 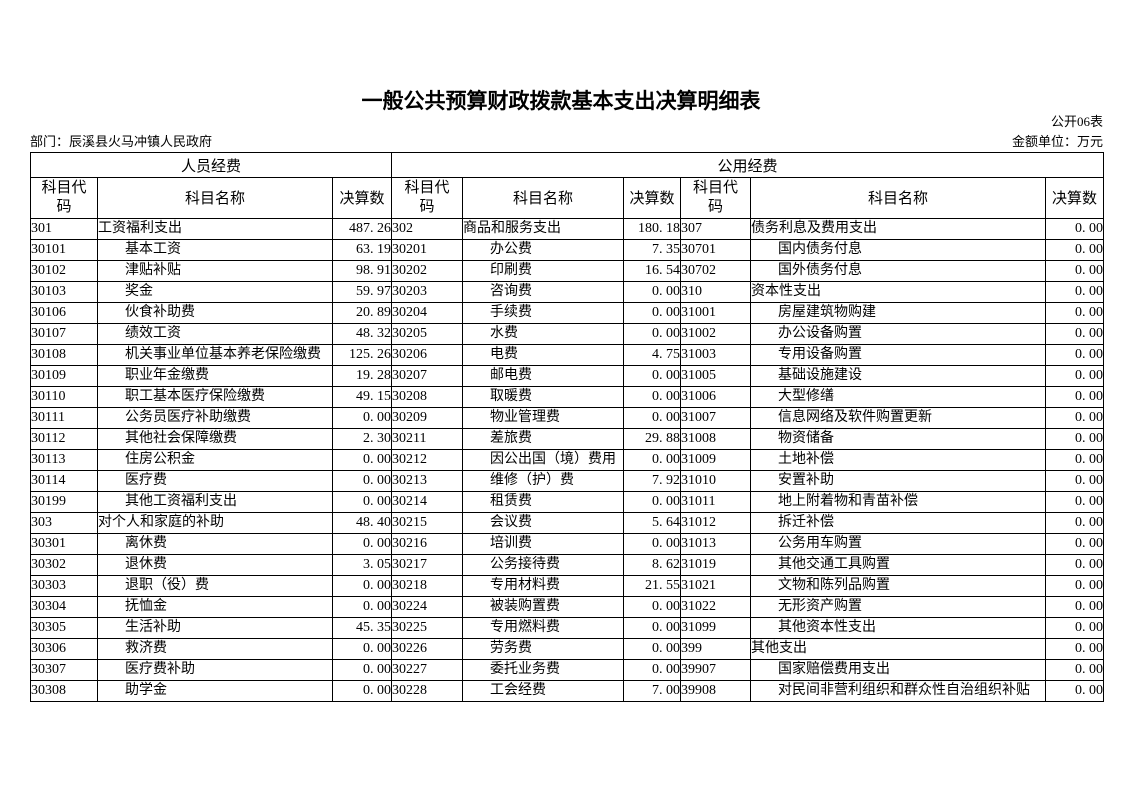 I want to click on code-cell: 30114, so click(x=64, y=480).